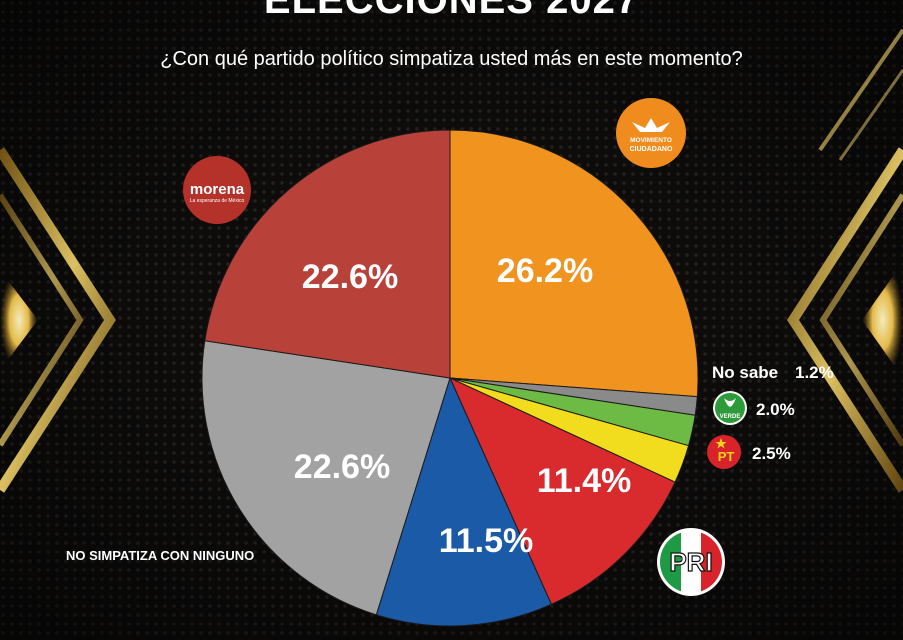 The image size is (903, 640). What do you see at coordinates (217, 201) in the screenshot?
I see `morena-logo-tagline: La esperanza de México` at bounding box center [217, 201].